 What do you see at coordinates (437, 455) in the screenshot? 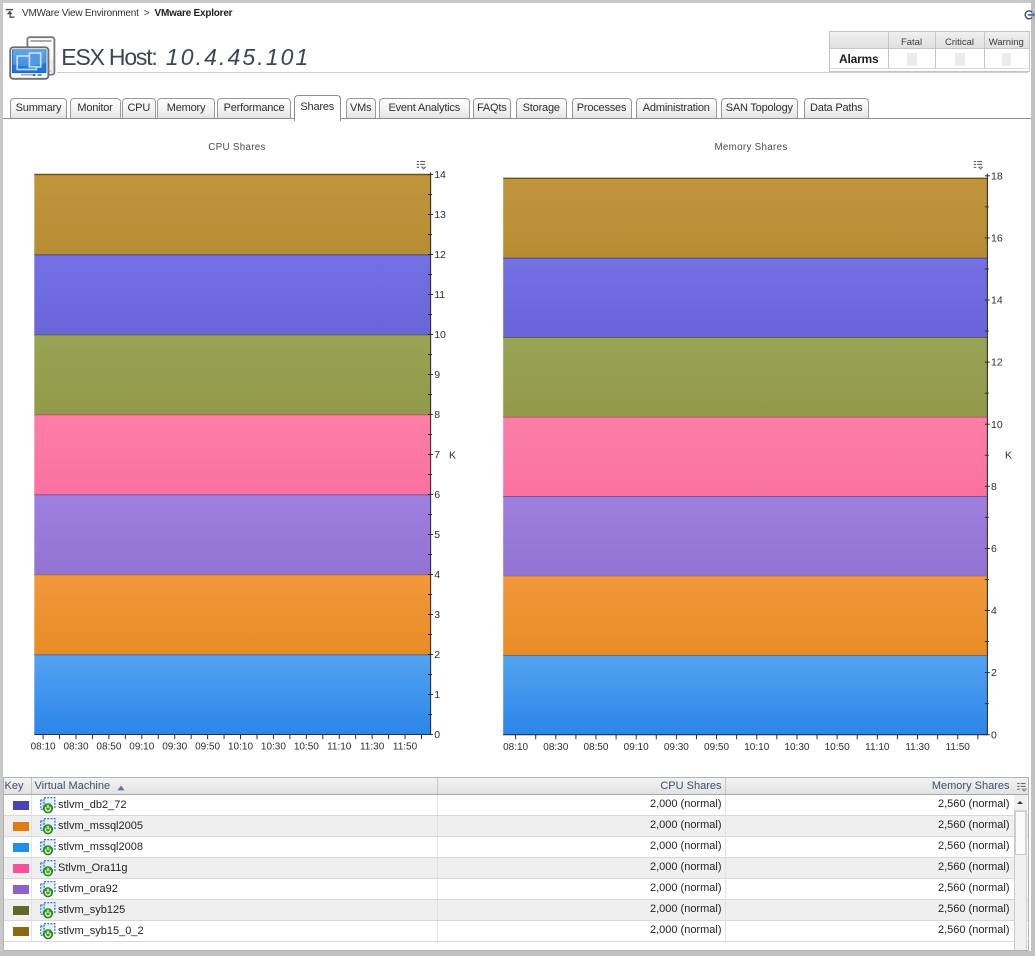
I see `svg-text: 7` at bounding box center [437, 455].